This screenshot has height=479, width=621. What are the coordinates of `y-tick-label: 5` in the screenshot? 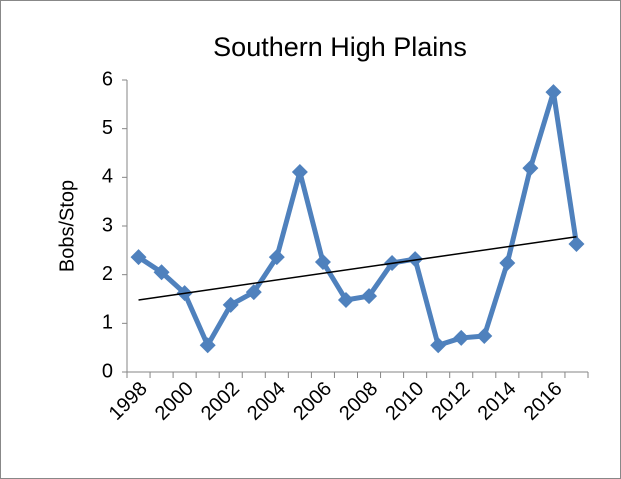 It's located at (107, 128).